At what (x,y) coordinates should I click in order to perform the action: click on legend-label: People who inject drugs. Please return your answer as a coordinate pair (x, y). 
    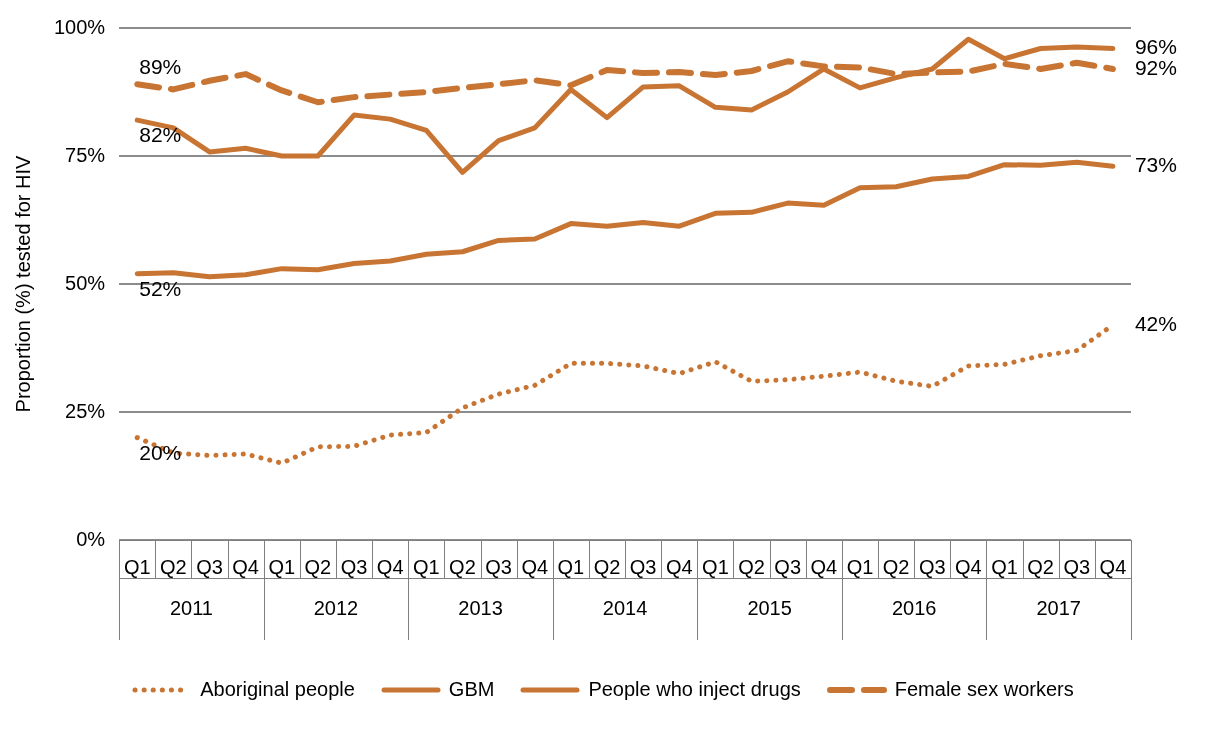
    Looking at the image, I should click on (694, 689).